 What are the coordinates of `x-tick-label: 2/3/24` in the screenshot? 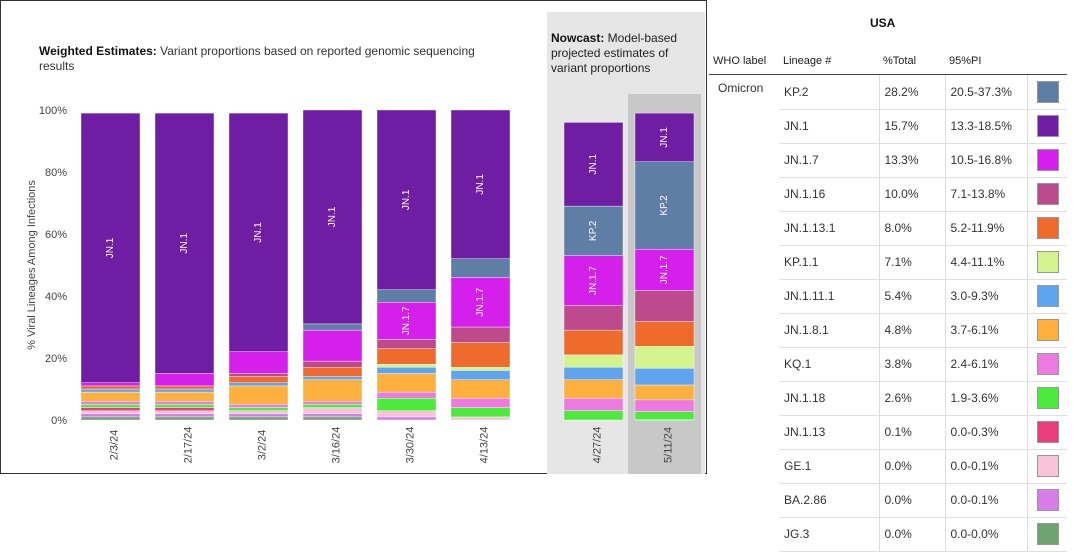 It's located at (114, 445).